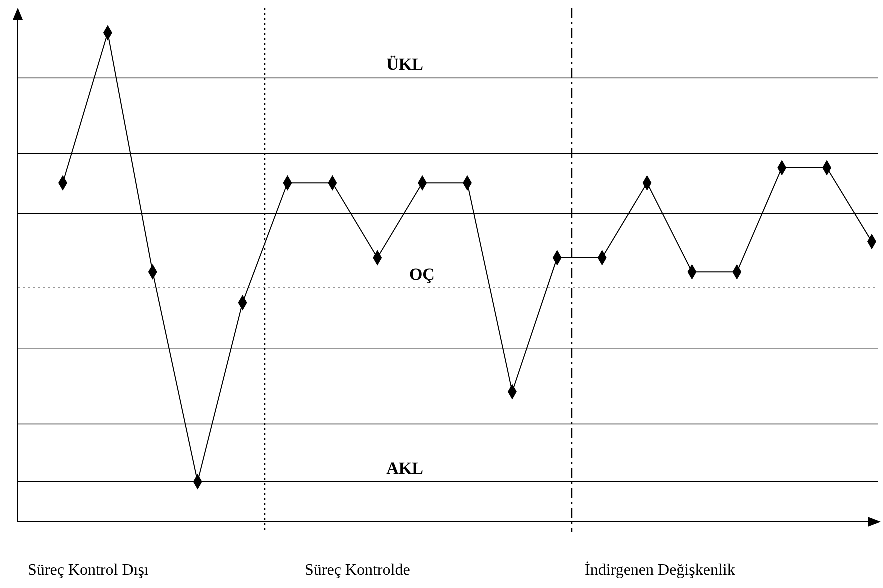 This screenshot has width=883, height=588. What do you see at coordinates (357, 570) in the screenshot?
I see `text: Süreç Kontrolde` at bounding box center [357, 570].